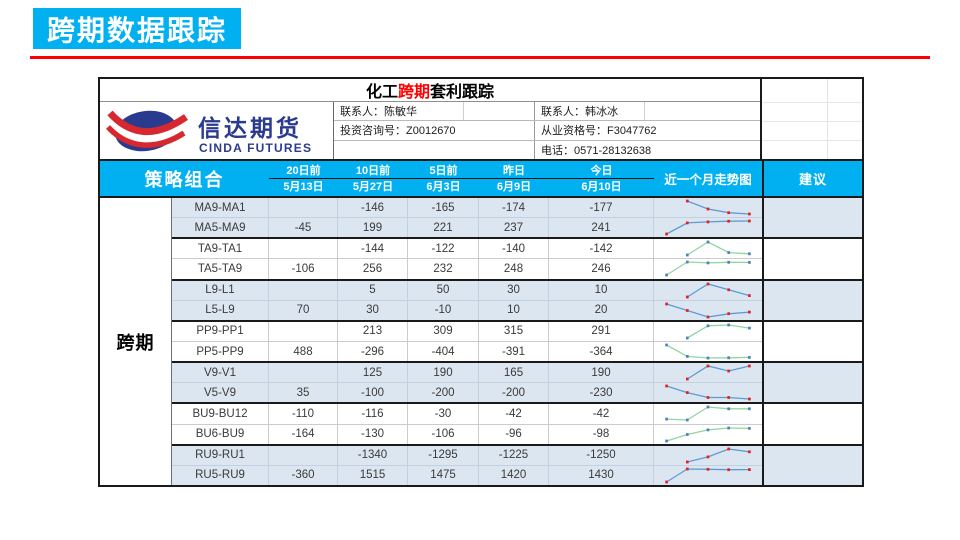 Image resolution: width=960 pixels, height=540 pixels. I want to click on table-title: 化工 跨期 套利跟踪, so click(430, 90).